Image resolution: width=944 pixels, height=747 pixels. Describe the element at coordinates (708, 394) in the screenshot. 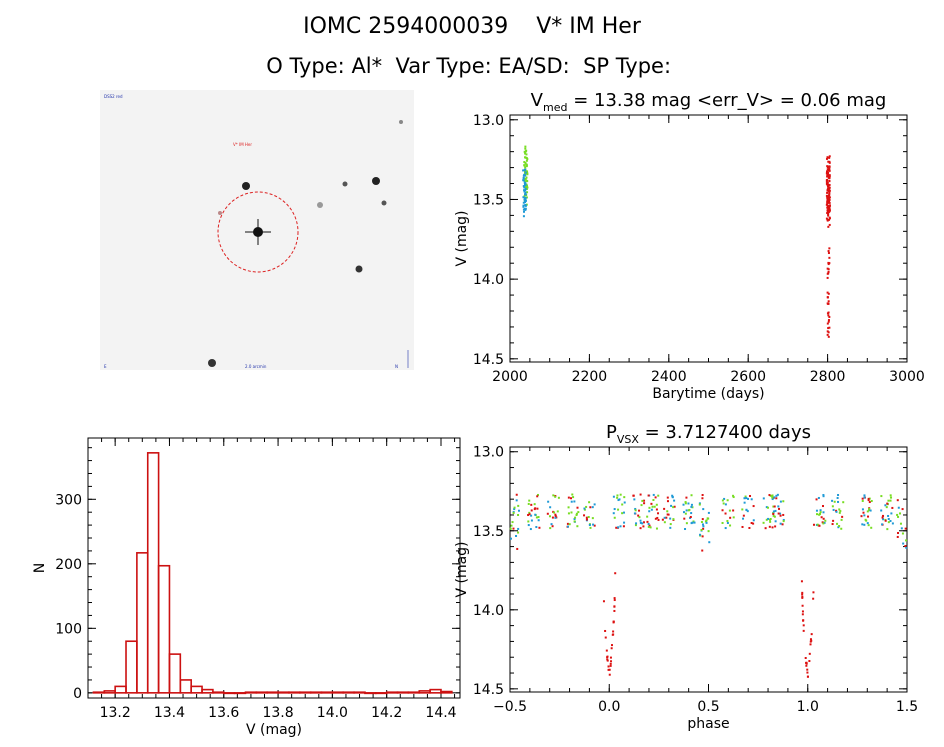

I see `lightcurve-x-axis-label: Barytime (days)` at that location.